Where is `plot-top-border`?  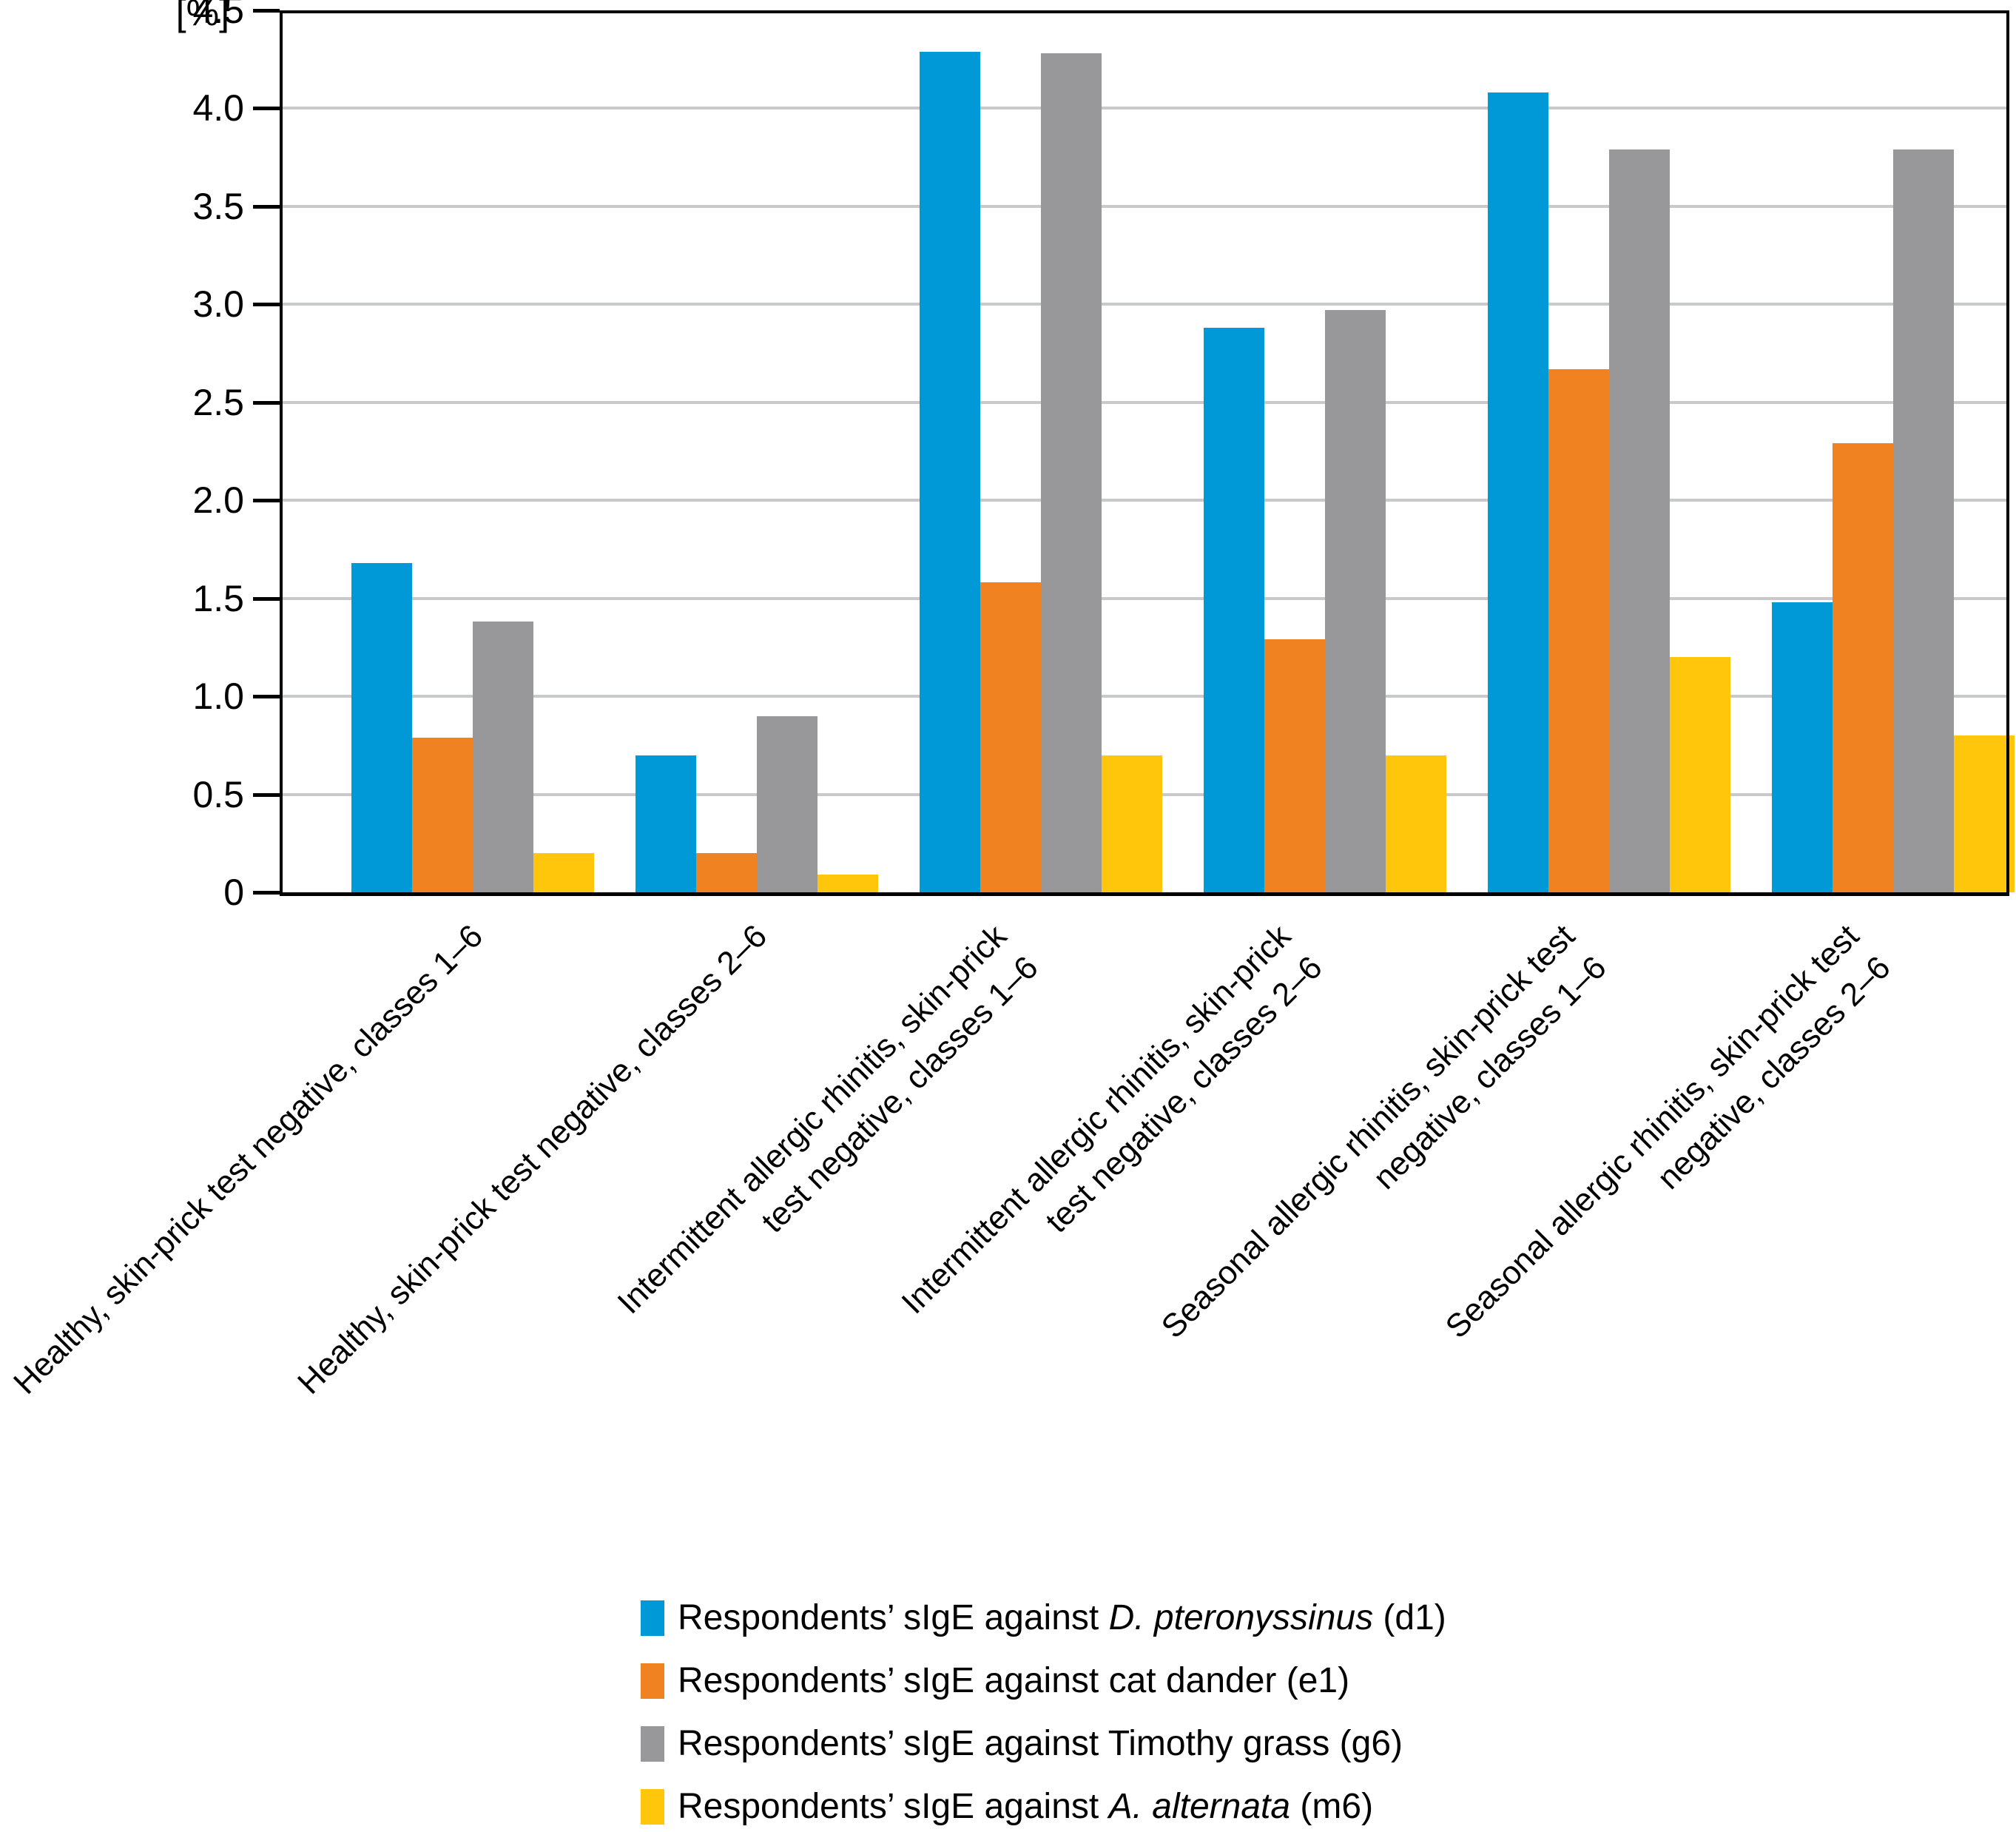
plot-top-border is located at coordinates (1144, 12).